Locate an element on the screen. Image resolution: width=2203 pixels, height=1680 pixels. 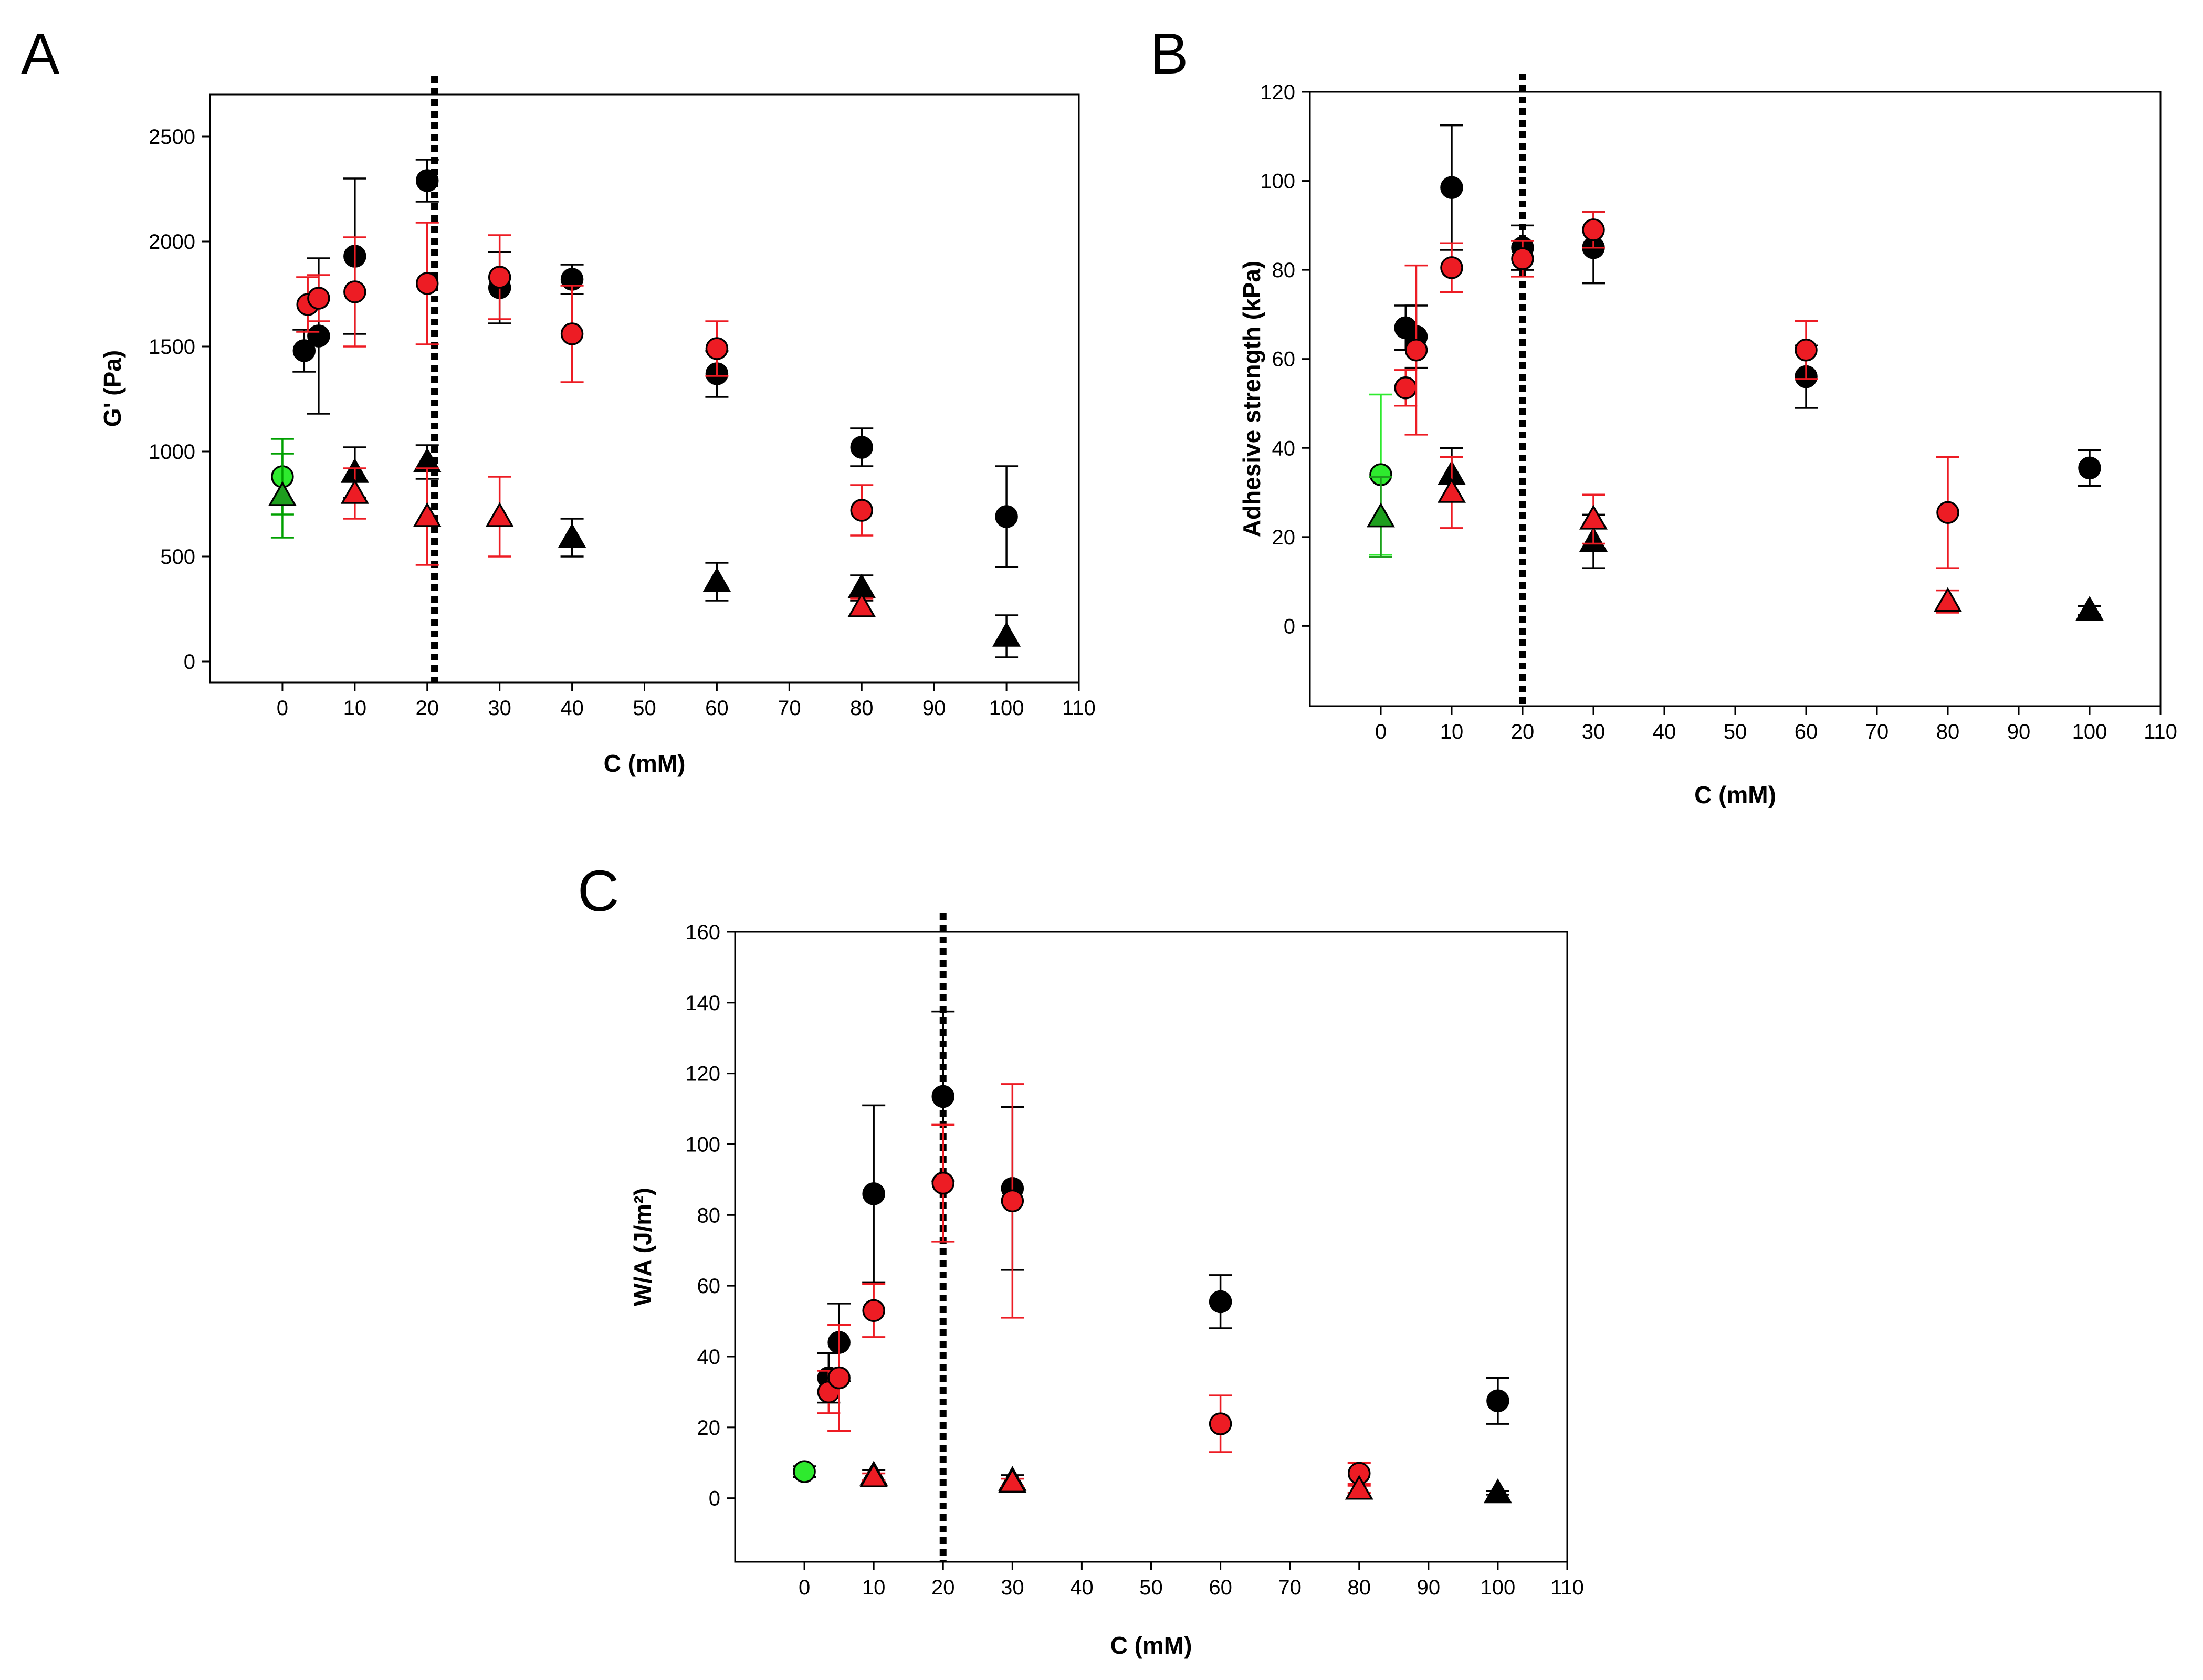
x-tick-label: 110 is located at coordinates (2160, 731).